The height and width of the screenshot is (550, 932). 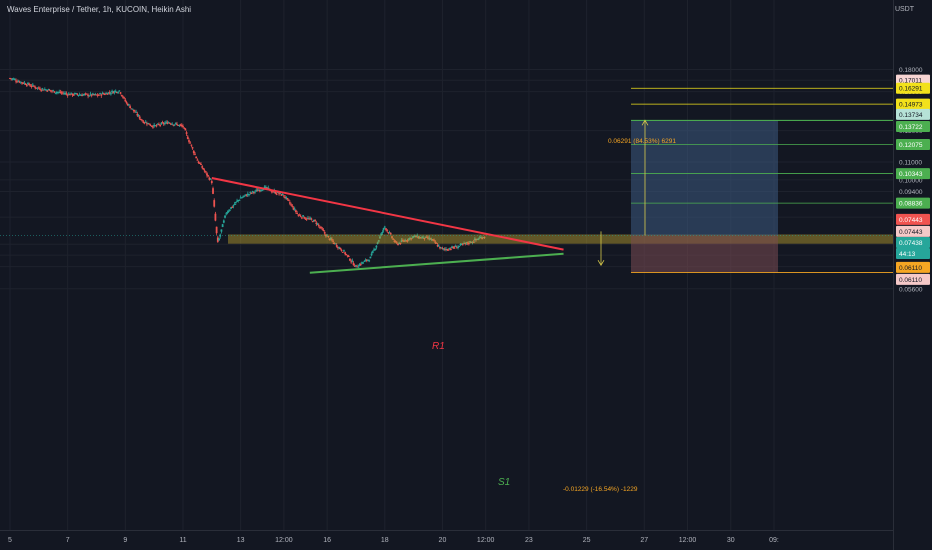 What do you see at coordinates (644, 540) in the screenshot?
I see `time-tick-label: 27` at bounding box center [644, 540].